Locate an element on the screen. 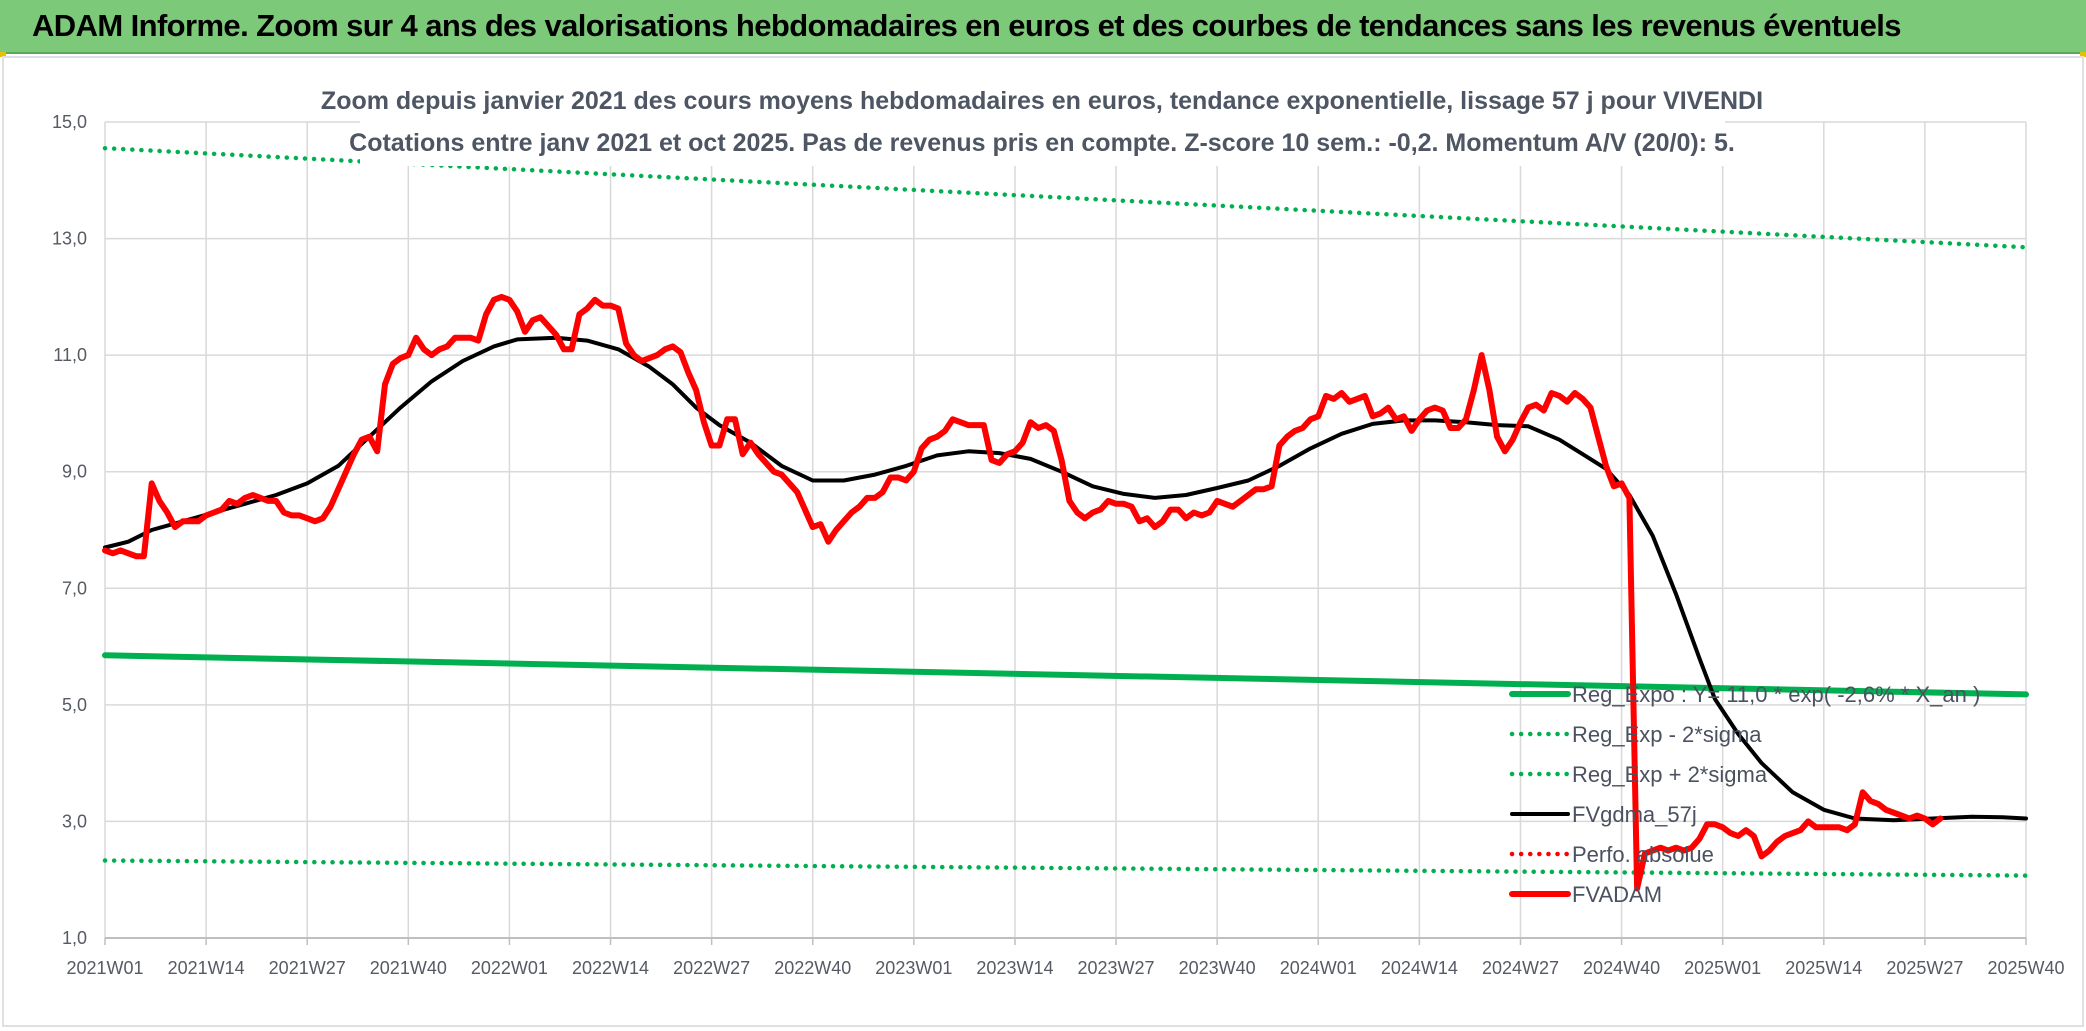 The width and height of the screenshot is (2086, 1031). x-tick-label: 2021W01 is located at coordinates (104, 968).